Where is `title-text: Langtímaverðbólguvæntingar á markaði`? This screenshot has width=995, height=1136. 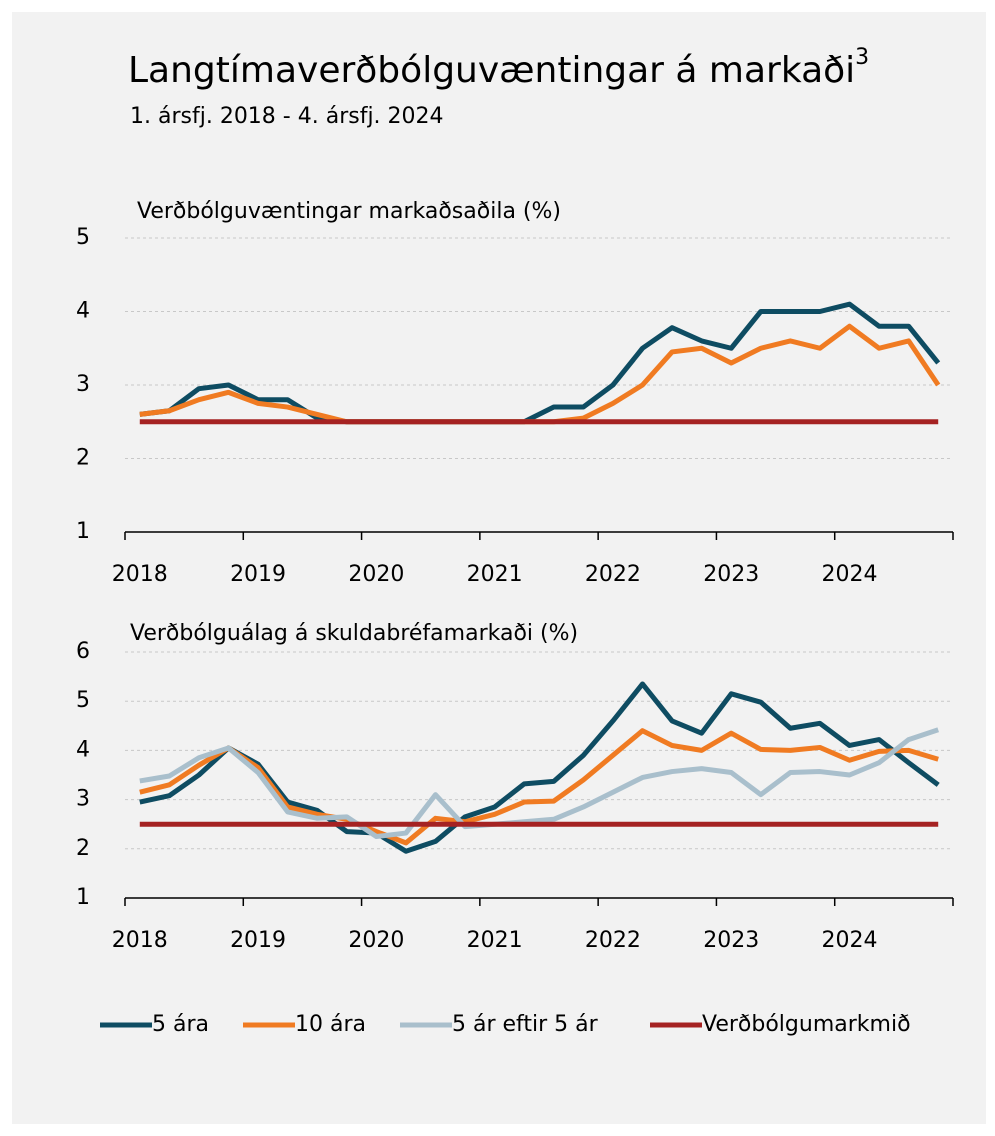 title-text: Langtímaverðbólguvæntingar á markaði is located at coordinates (491, 70).